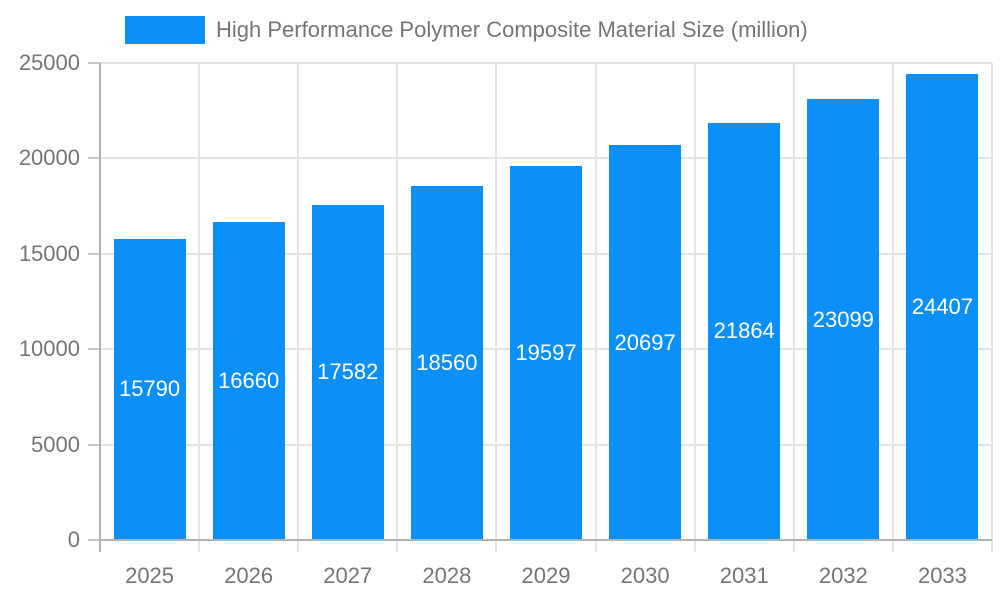 The image size is (1000, 600). I want to click on bar-2033: 24407, so click(942, 307).